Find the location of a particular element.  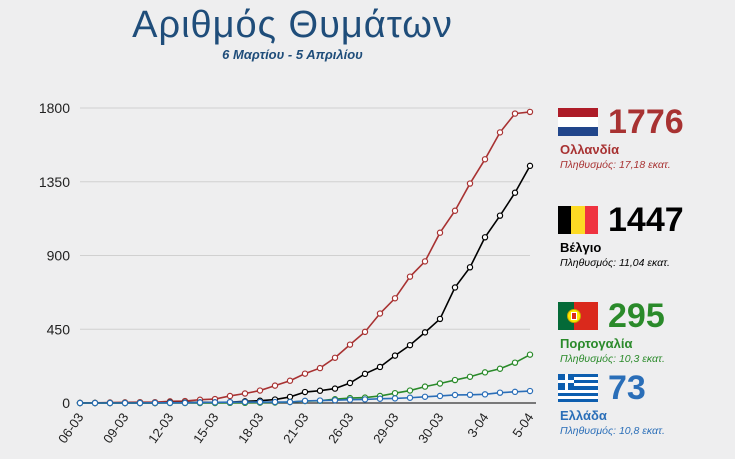

x-tick-label: 5-04 is located at coordinates (522, 425).